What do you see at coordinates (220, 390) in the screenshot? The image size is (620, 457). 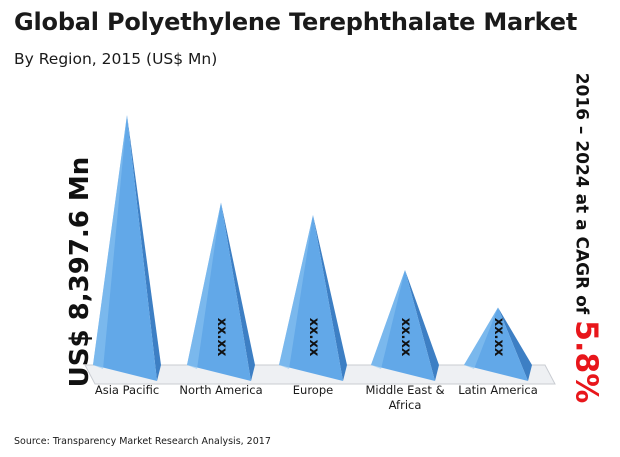 I see `category-label: North America` at bounding box center [220, 390].